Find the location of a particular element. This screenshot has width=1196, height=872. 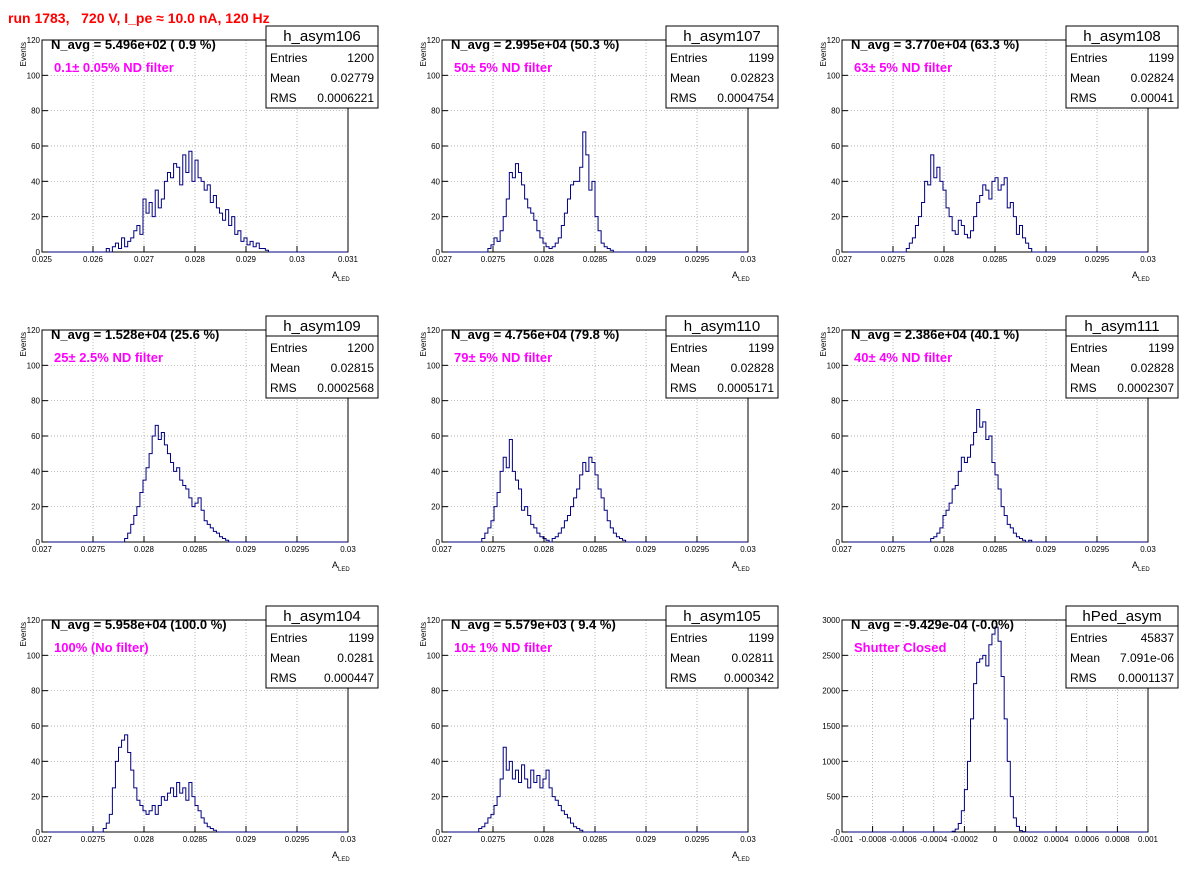

filter-label: 63± 5% ND filter is located at coordinates (903, 67).